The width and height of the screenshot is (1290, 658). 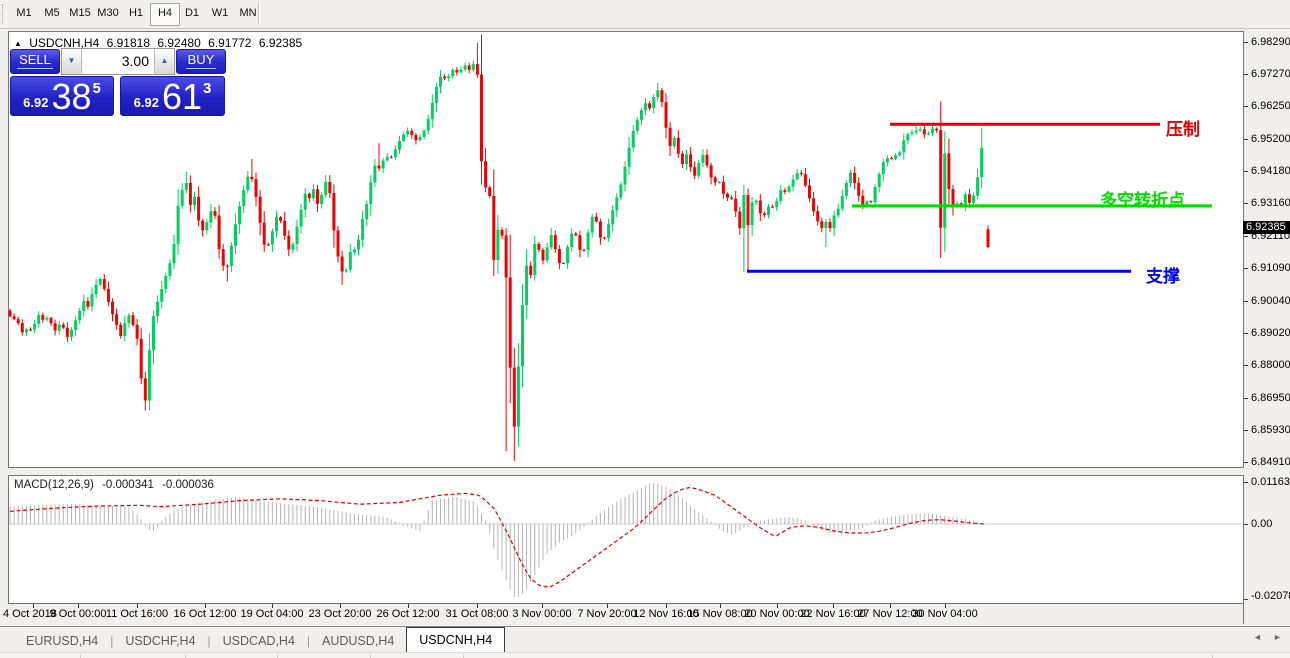 I want to click on time-tick-label: 16 Oct 12:00, so click(x=205, y=614).